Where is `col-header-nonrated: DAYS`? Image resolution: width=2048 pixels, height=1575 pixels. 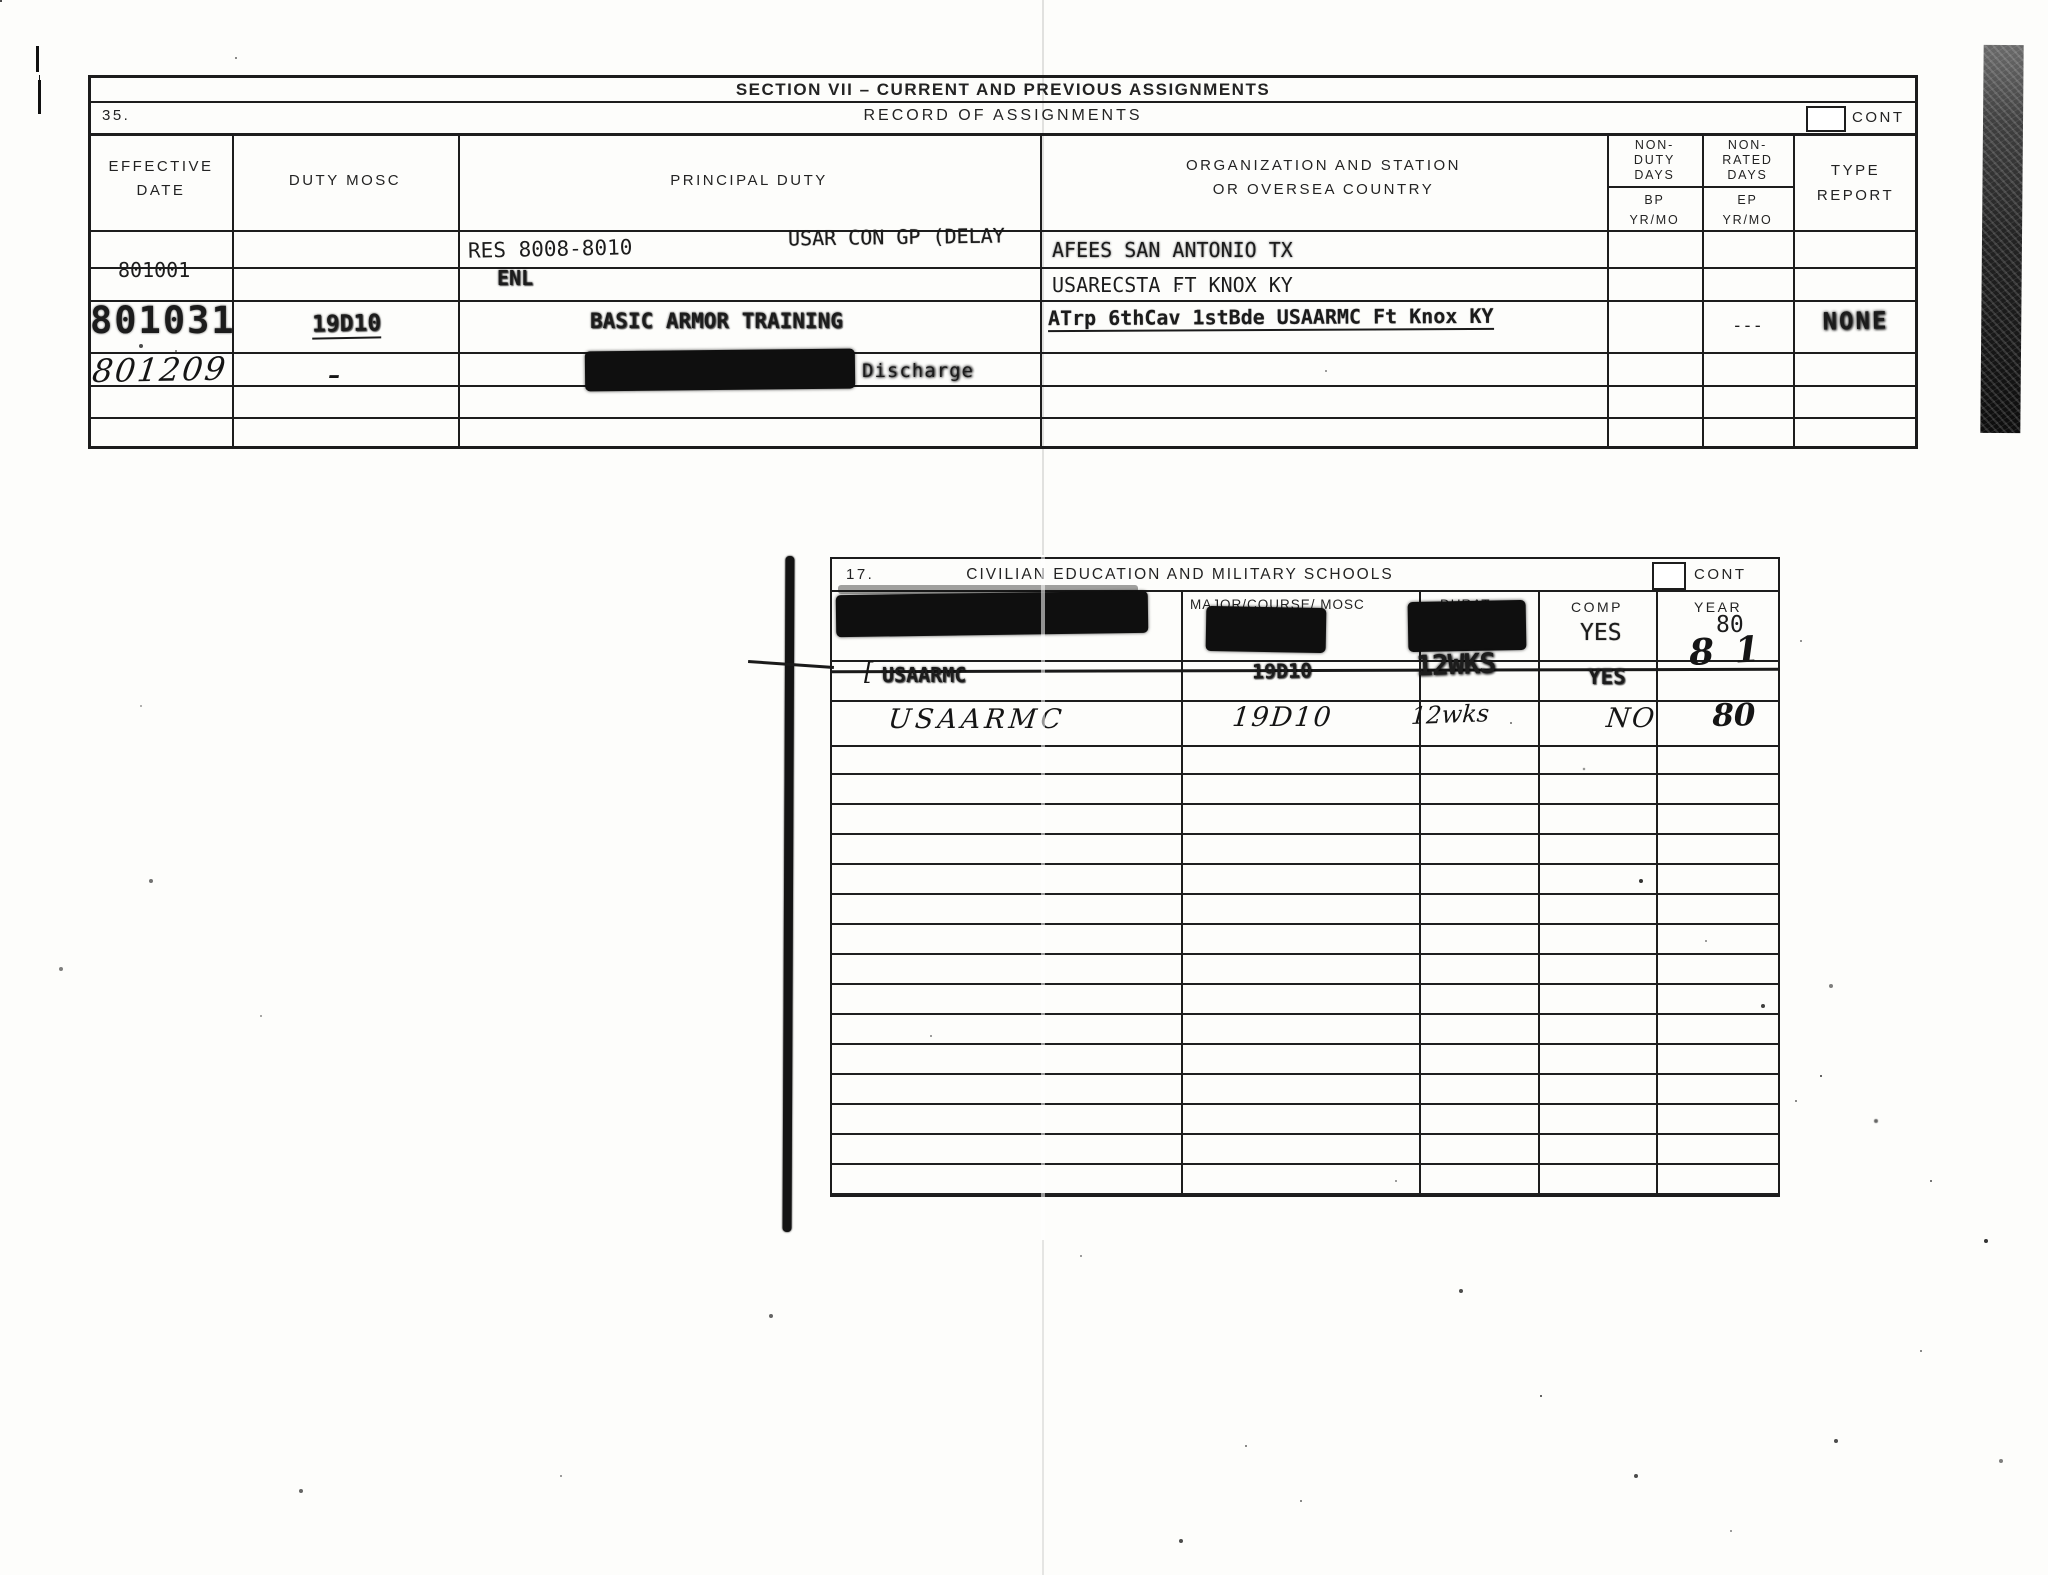
col-header-nonrated: DAYS is located at coordinates (1747, 175).